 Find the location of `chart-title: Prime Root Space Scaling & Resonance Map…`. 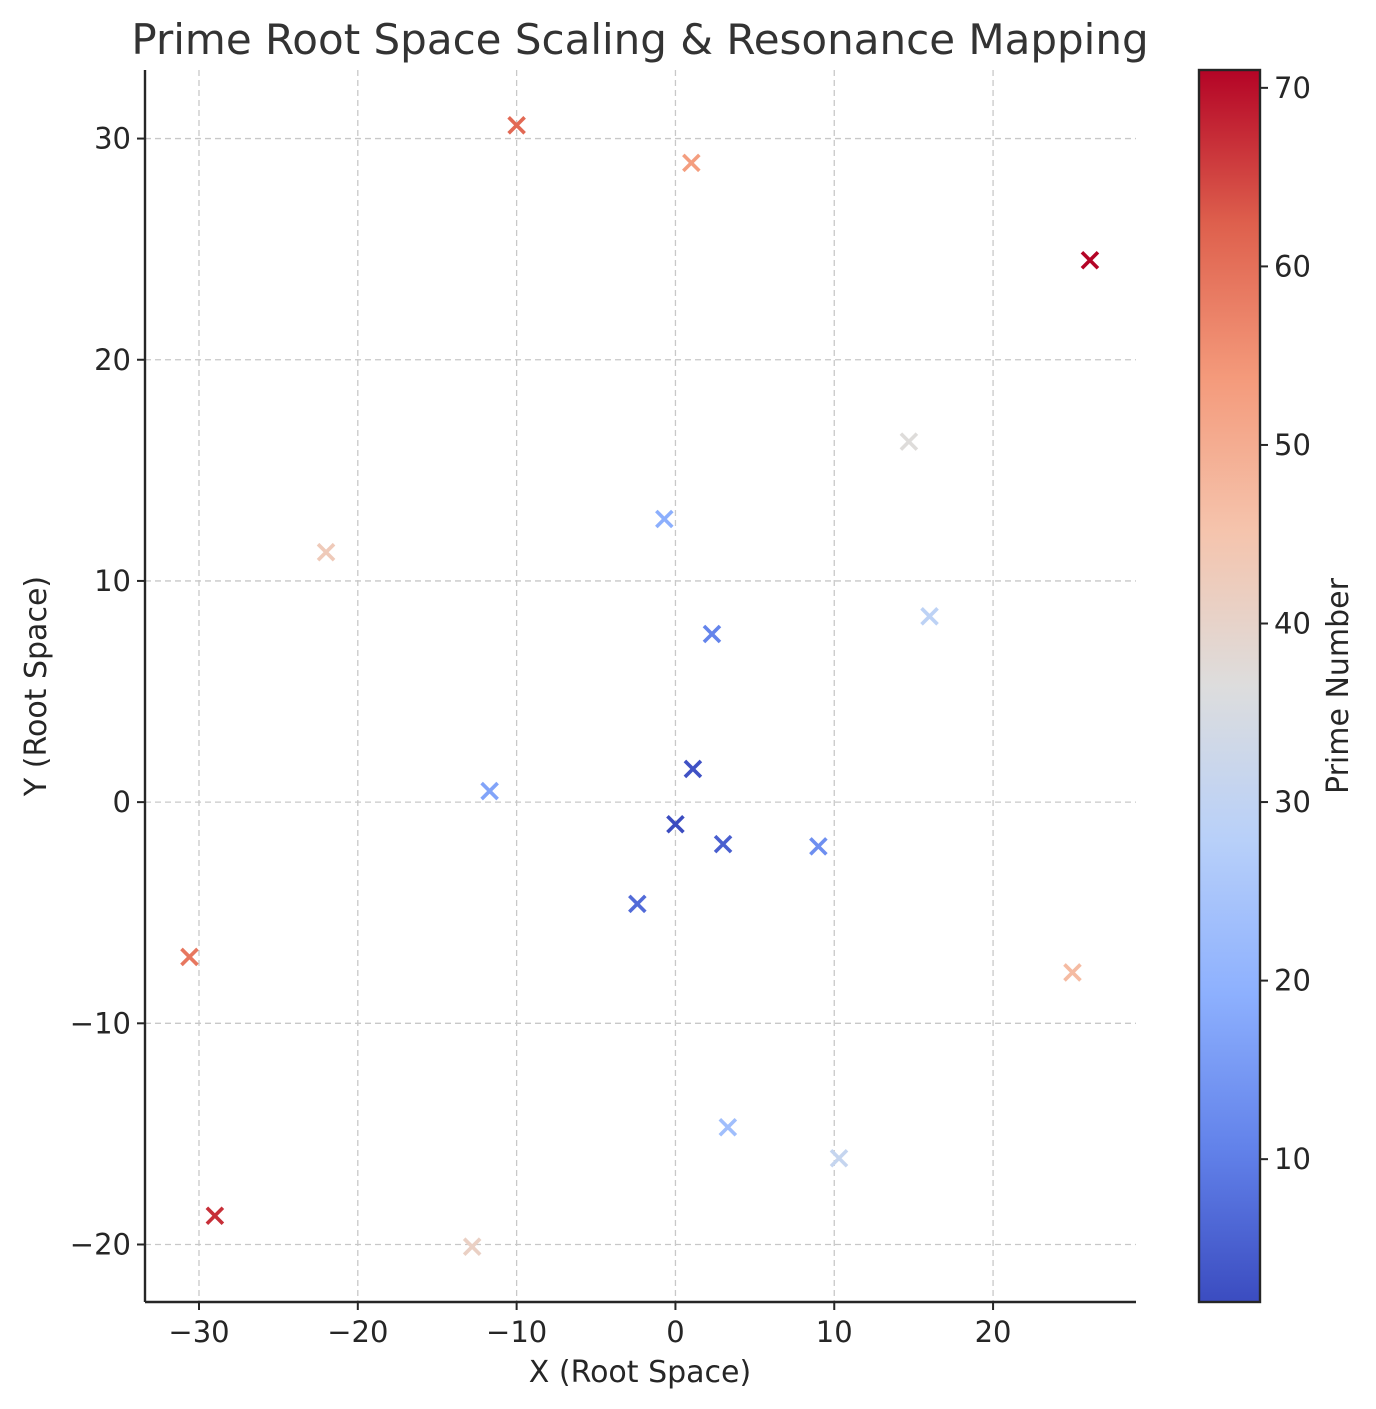

chart-title: Prime Root Space Scaling & Resonance Map… is located at coordinates (639, 39).